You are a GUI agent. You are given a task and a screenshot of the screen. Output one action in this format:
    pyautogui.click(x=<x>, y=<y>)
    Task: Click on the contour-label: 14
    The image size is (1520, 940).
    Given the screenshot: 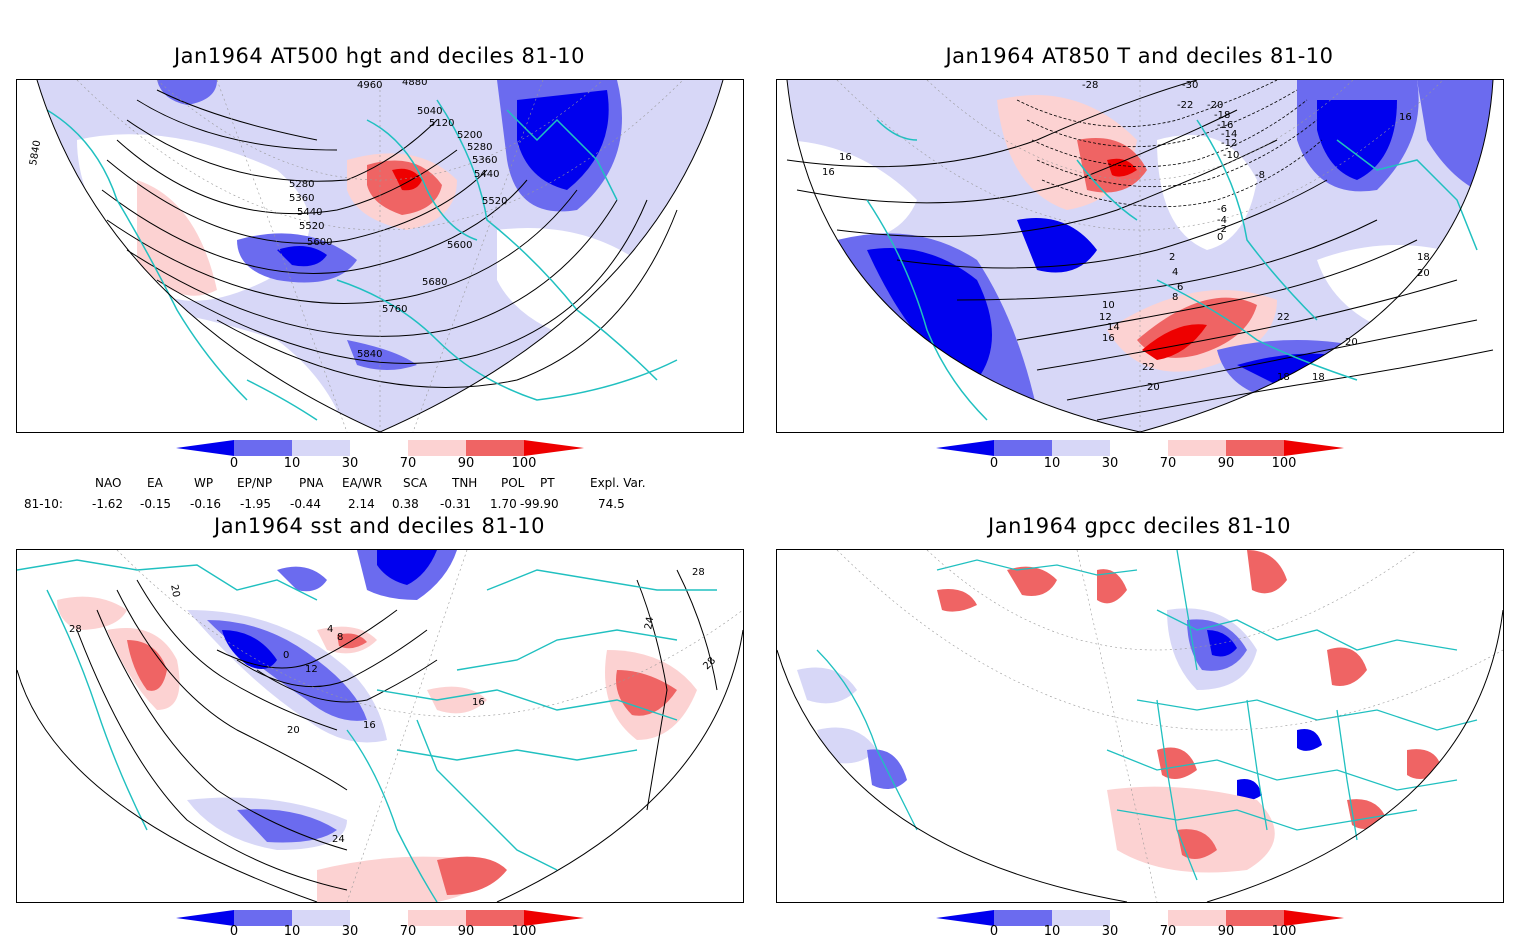 What is the action you would take?
    pyautogui.click(x=1113, y=327)
    